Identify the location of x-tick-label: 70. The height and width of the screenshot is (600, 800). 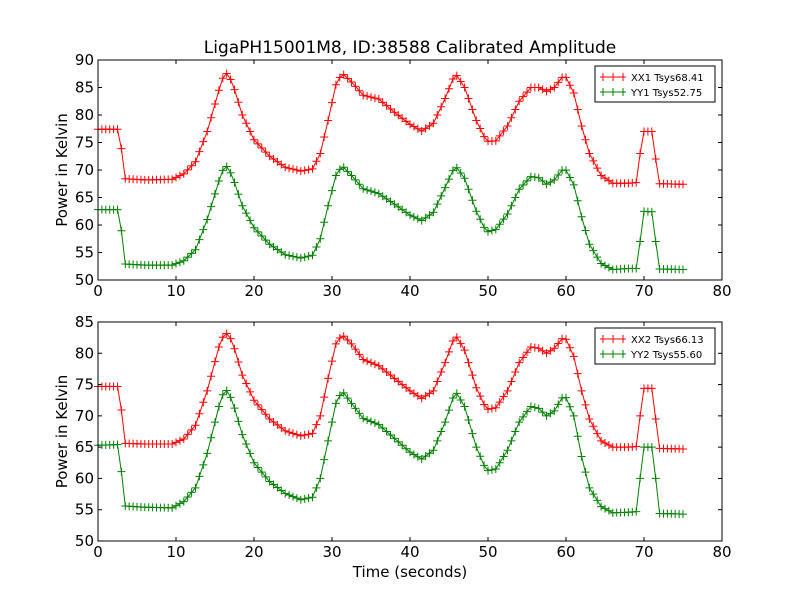
(643, 291).